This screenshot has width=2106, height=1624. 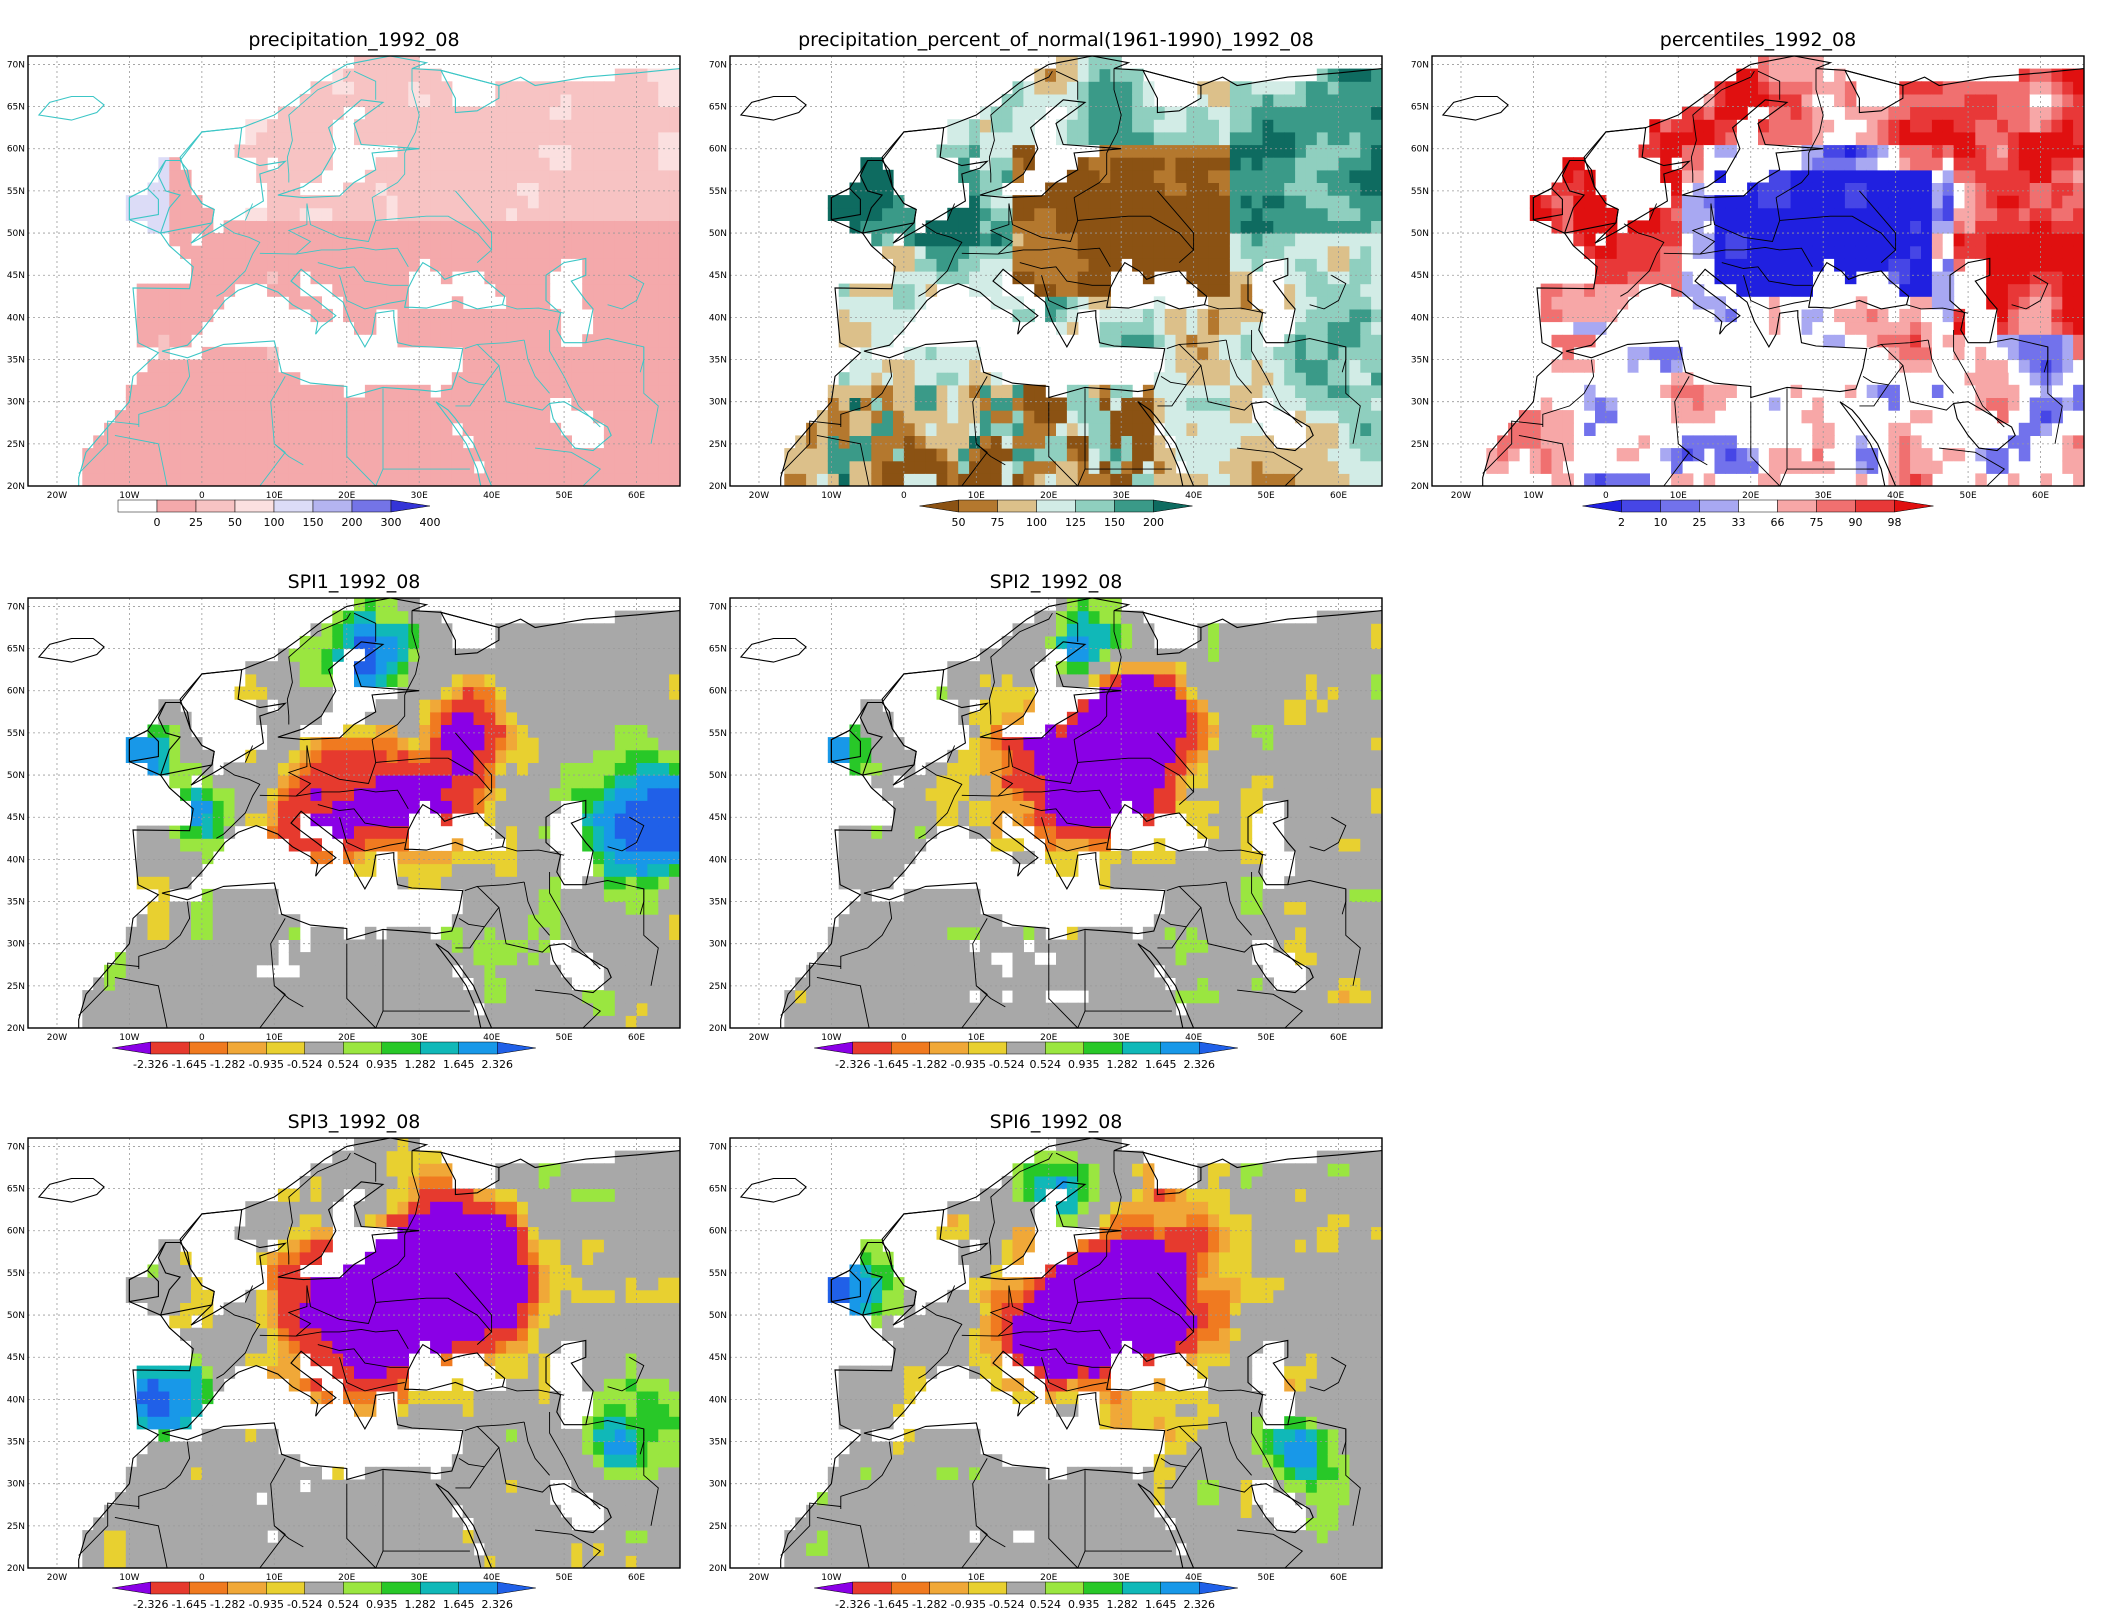 I want to click on panel-title: SPI1_1992_08, so click(x=354, y=582).